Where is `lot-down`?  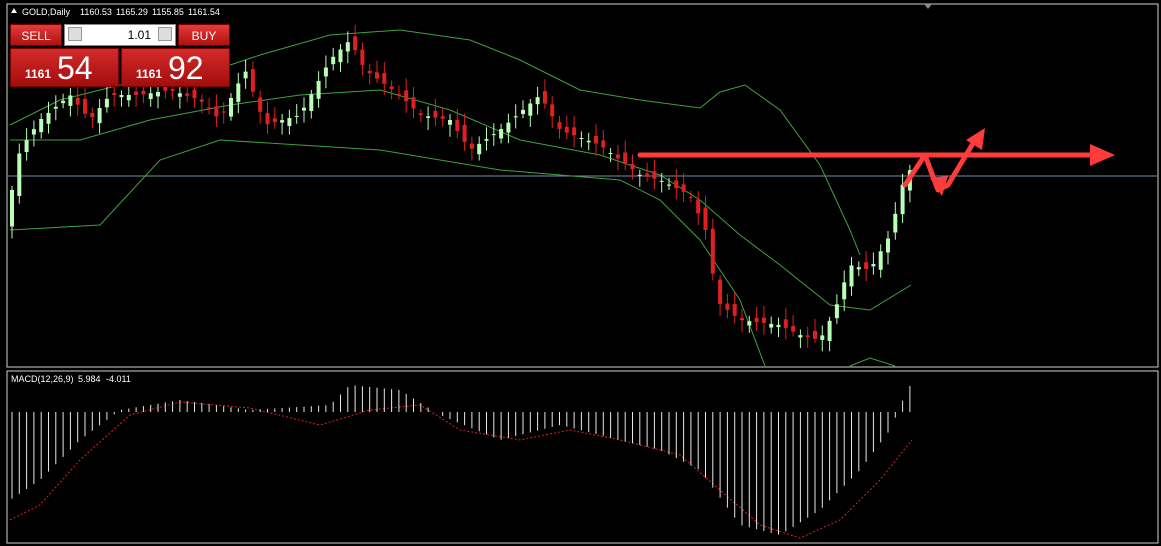 lot-down is located at coordinates (75, 34).